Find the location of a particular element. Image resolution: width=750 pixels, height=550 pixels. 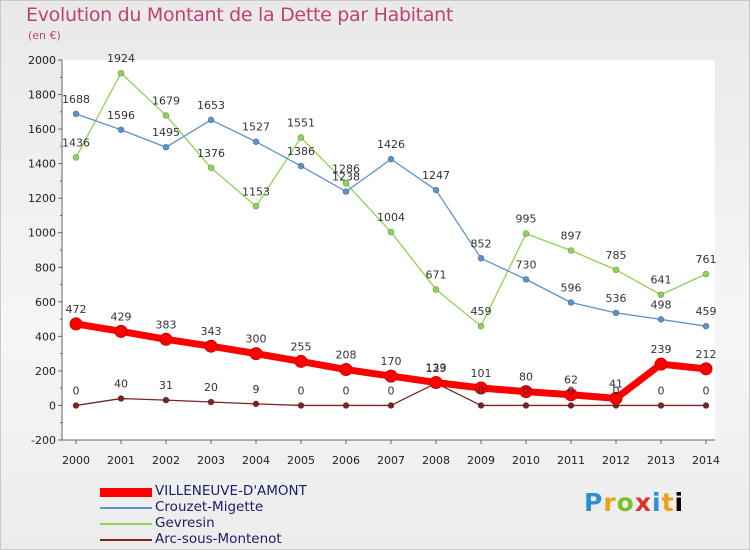

data-label: 1924 is located at coordinates (121, 58).